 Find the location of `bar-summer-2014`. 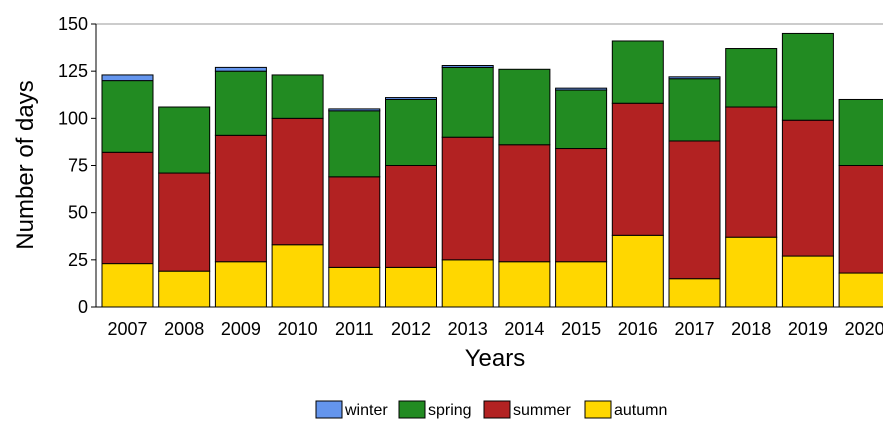

bar-summer-2014 is located at coordinates (524, 203).